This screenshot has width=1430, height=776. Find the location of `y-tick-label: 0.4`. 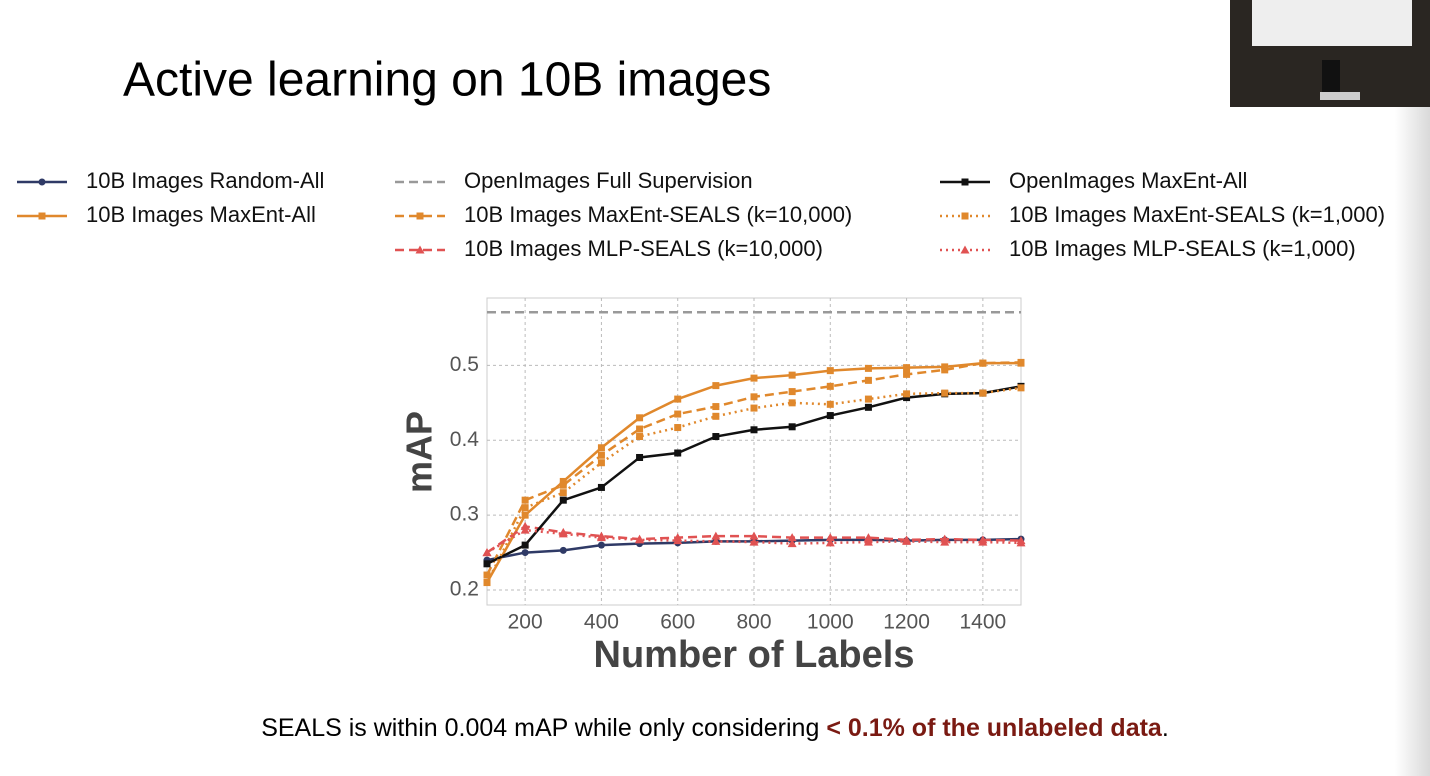

y-tick-label: 0.4 is located at coordinates (465, 439).